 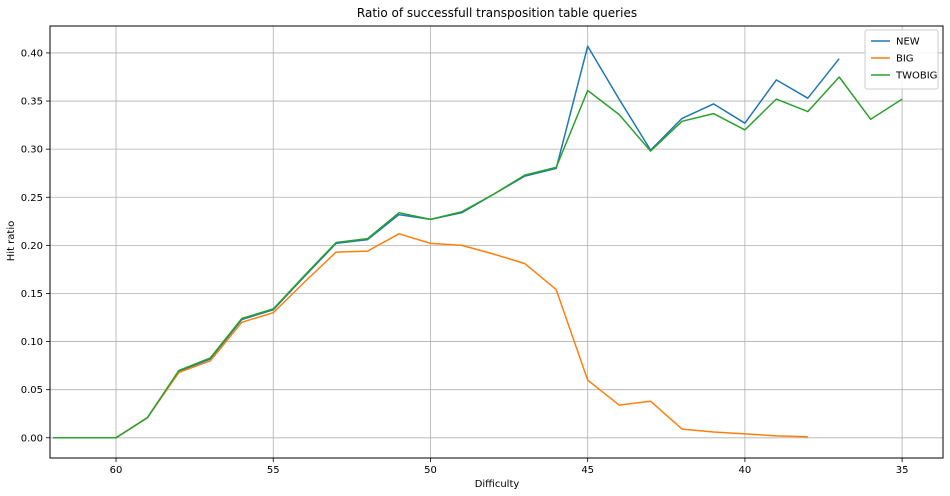 What do you see at coordinates (916, 76) in the screenshot?
I see `legend-label-twobig: TWOBIG` at bounding box center [916, 76].